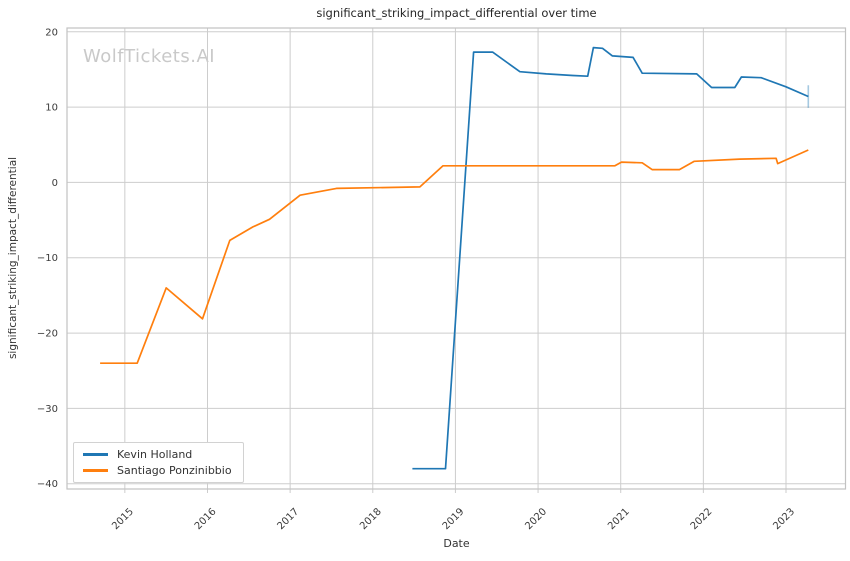 The height and width of the screenshot is (561, 850). What do you see at coordinates (619, 519) in the screenshot?
I see `x-tick-label: 2021` at bounding box center [619, 519].